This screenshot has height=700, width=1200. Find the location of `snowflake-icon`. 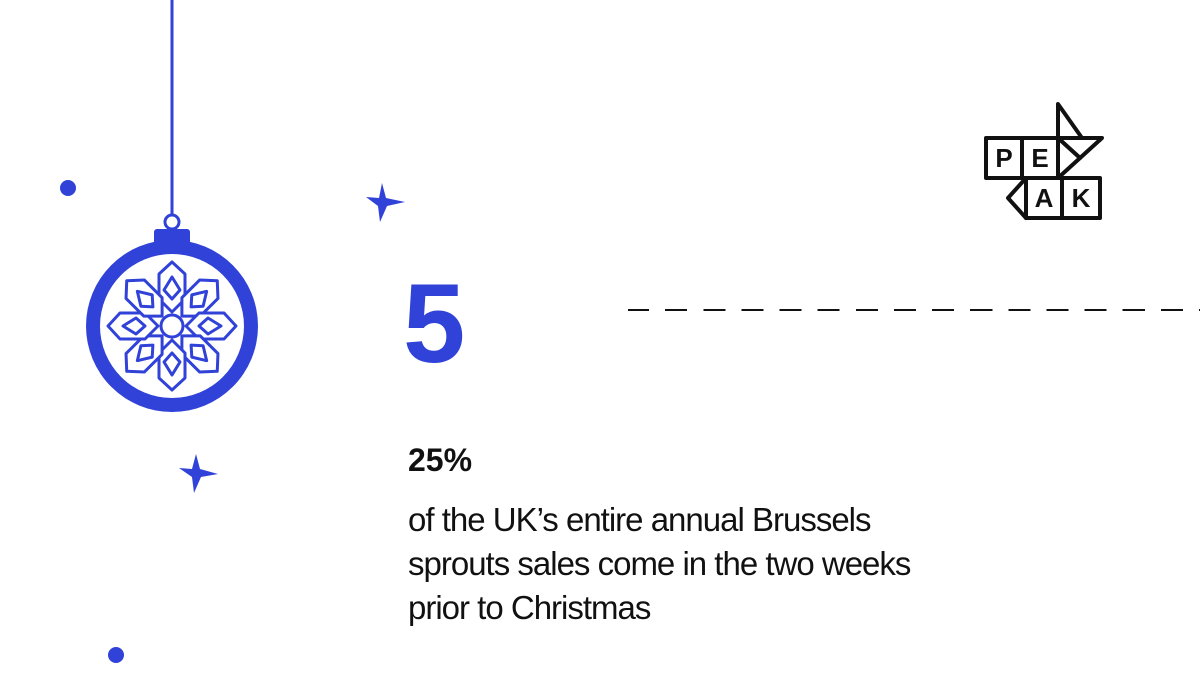

snowflake-icon is located at coordinates (172, 326).